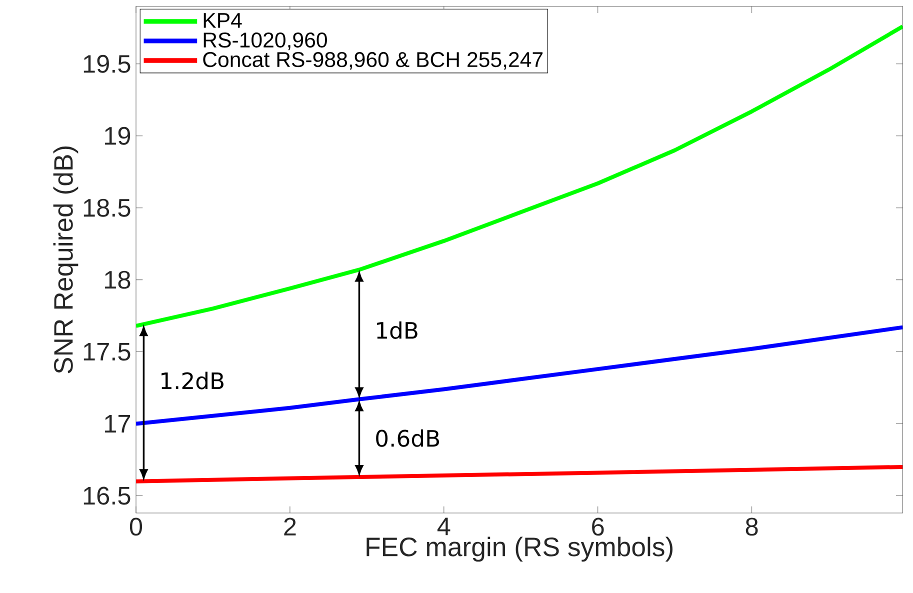  I want to click on y-tick-label: 17, so click(117, 423).